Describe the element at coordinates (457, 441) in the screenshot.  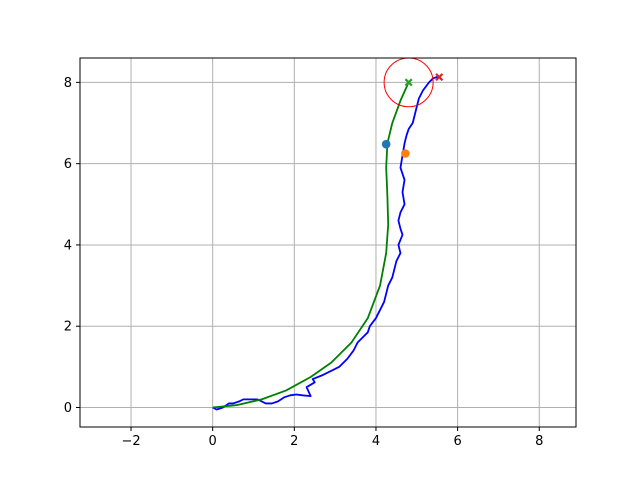
I see `x-tick-label: 6` at that location.